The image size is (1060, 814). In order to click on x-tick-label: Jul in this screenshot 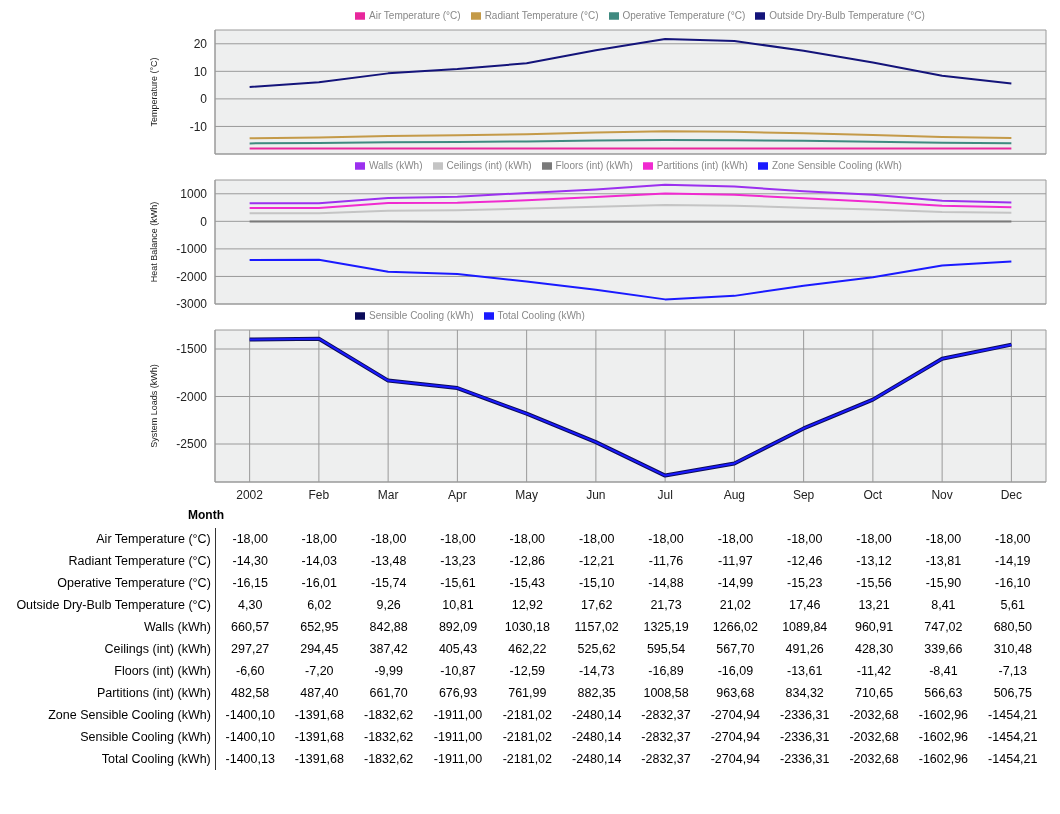, I will do `click(665, 494)`.